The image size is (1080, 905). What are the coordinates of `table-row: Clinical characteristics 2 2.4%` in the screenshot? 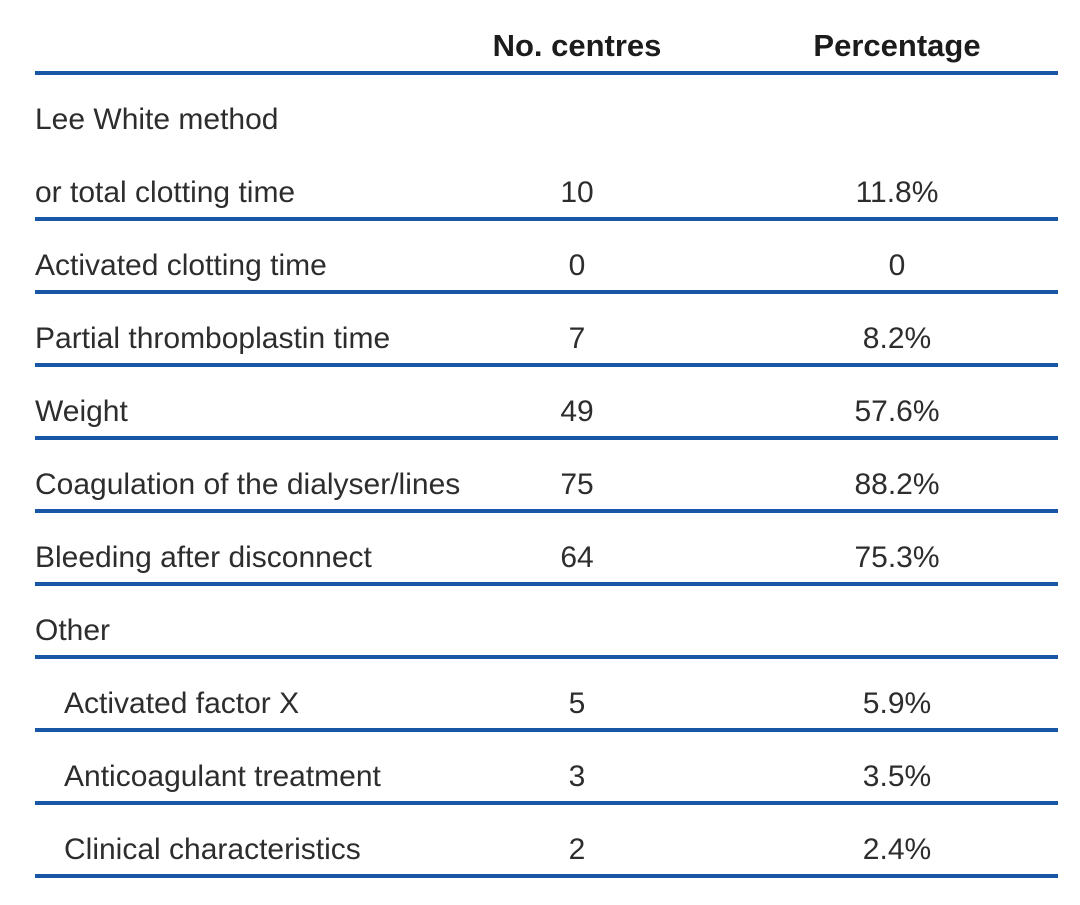 It's located at (546, 841).